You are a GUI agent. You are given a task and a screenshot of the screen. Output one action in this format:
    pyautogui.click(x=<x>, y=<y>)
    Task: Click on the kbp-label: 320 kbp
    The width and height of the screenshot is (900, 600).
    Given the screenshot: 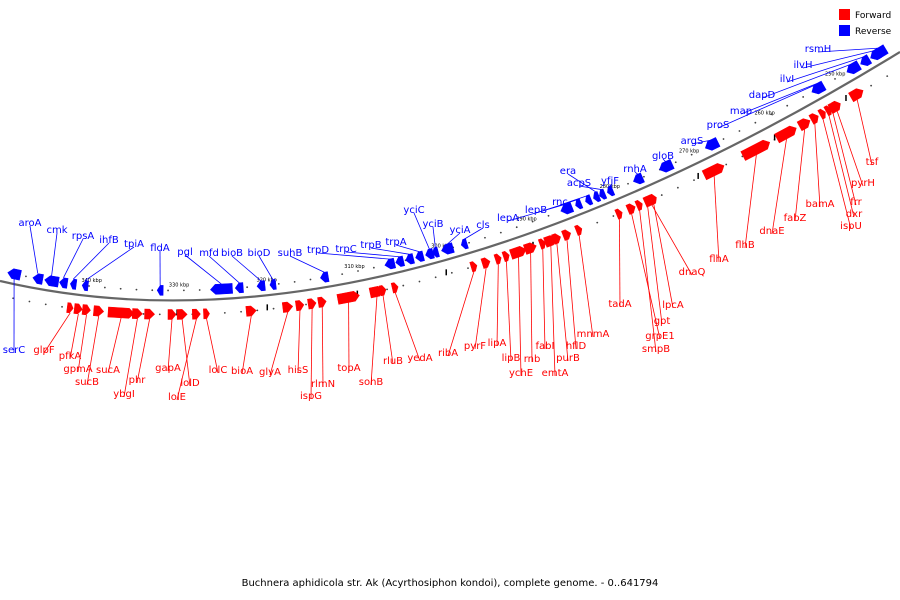 What is the action you would take?
    pyautogui.click(x=267, y=281)
    